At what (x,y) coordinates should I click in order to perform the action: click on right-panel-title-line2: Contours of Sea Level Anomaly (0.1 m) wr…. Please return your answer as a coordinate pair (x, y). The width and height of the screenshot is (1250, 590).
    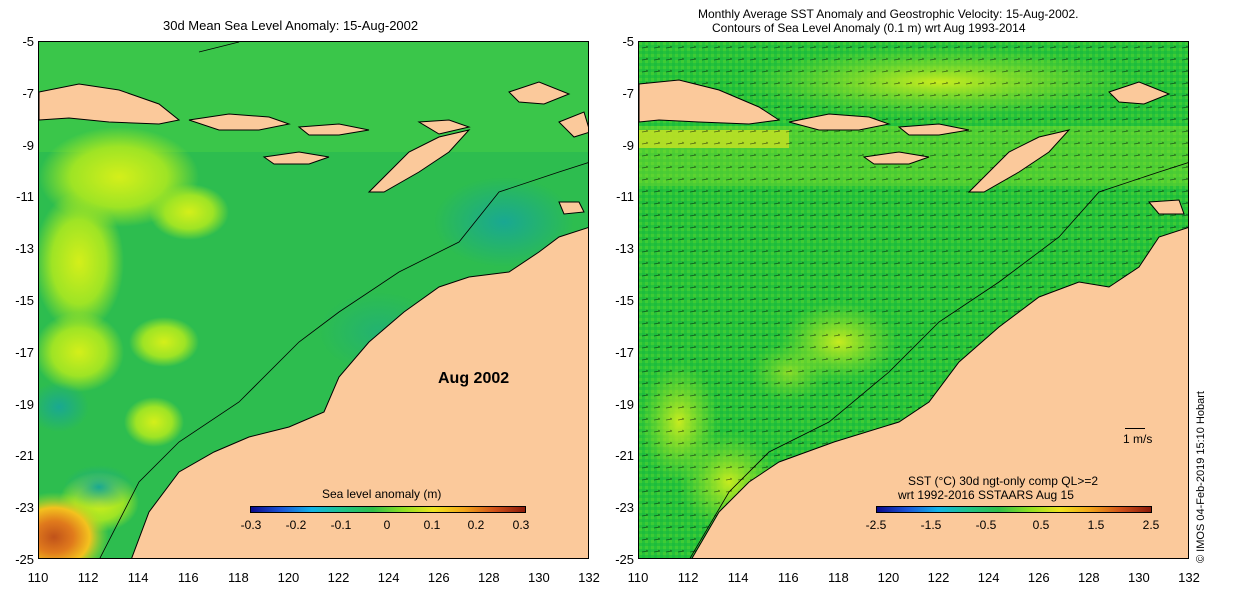
    Looking at the image, I should click on (869, 28).